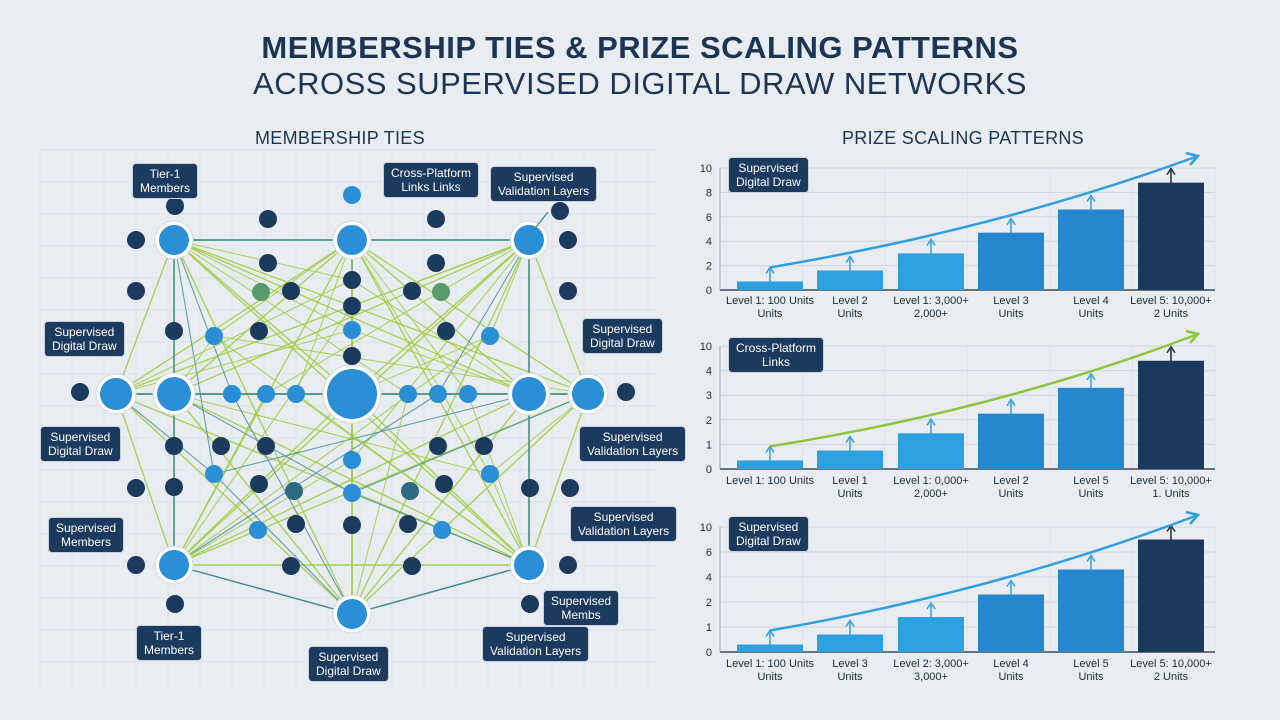  I want to click on network-label-validation-bottom: Supervised Validation Layers, so click(536, 644).